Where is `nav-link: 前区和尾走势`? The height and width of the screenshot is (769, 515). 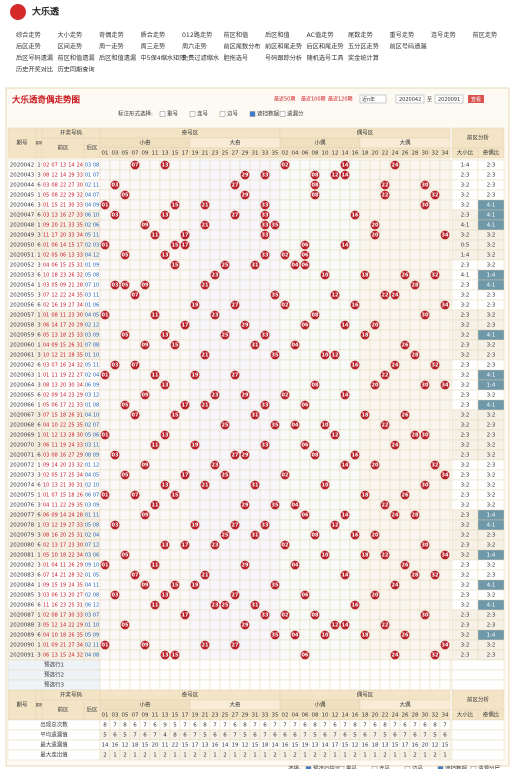 nav-link: 前区和尾走势 is located at coordinates (283, 47).